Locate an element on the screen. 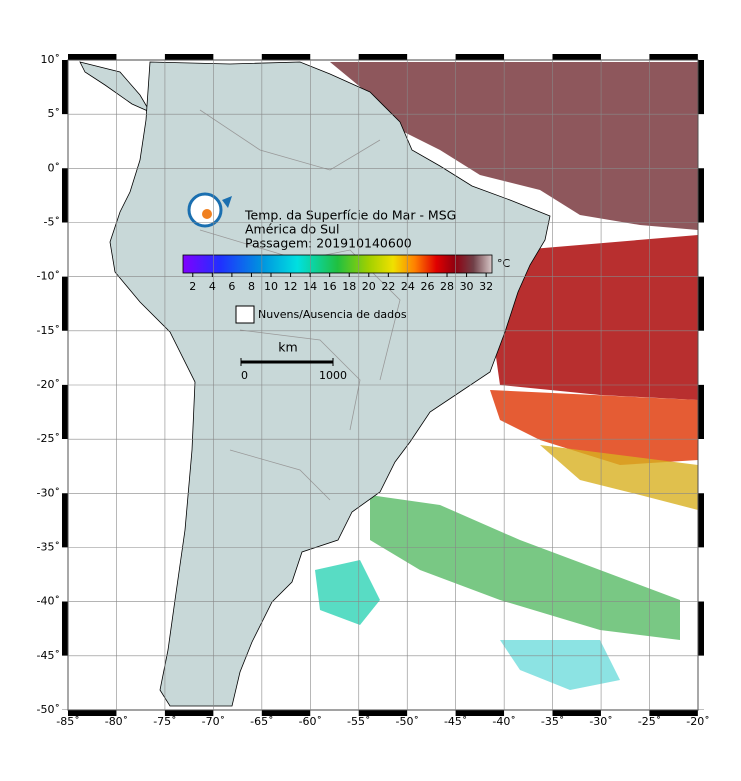 This screenshot has width=741, height=781. sst-orange is located at coordinates (594, 427).